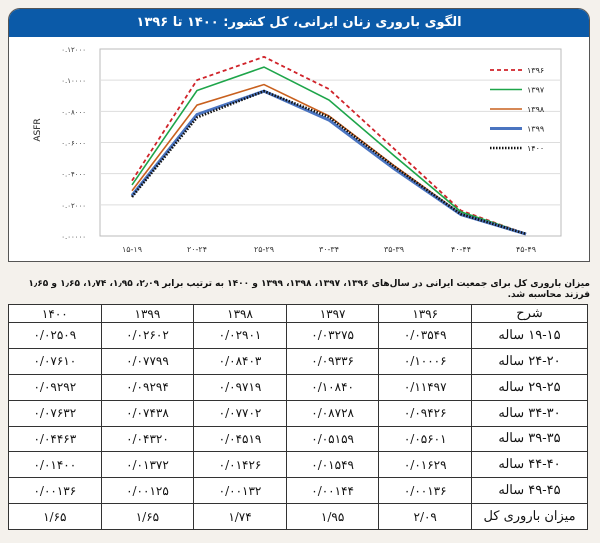 Image resolution: width=600 pixels, height=543 pixels. What do you see at coordinates (529, 387) in the screenshot?
I see `row-label: ۲۹-۲۵ ساله` at bounding box center [529, 387].